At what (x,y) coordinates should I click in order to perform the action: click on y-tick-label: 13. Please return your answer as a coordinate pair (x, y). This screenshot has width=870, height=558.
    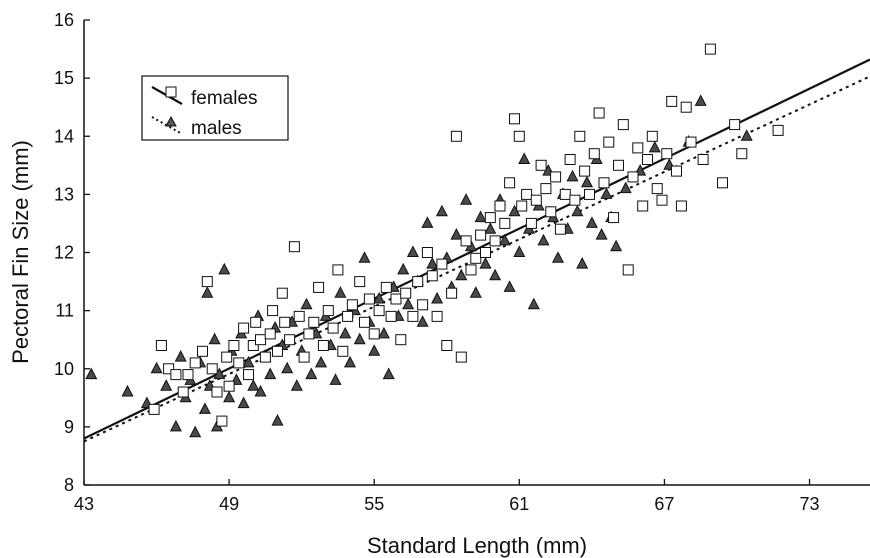
    Looking at the image, I should click on (64, 194).